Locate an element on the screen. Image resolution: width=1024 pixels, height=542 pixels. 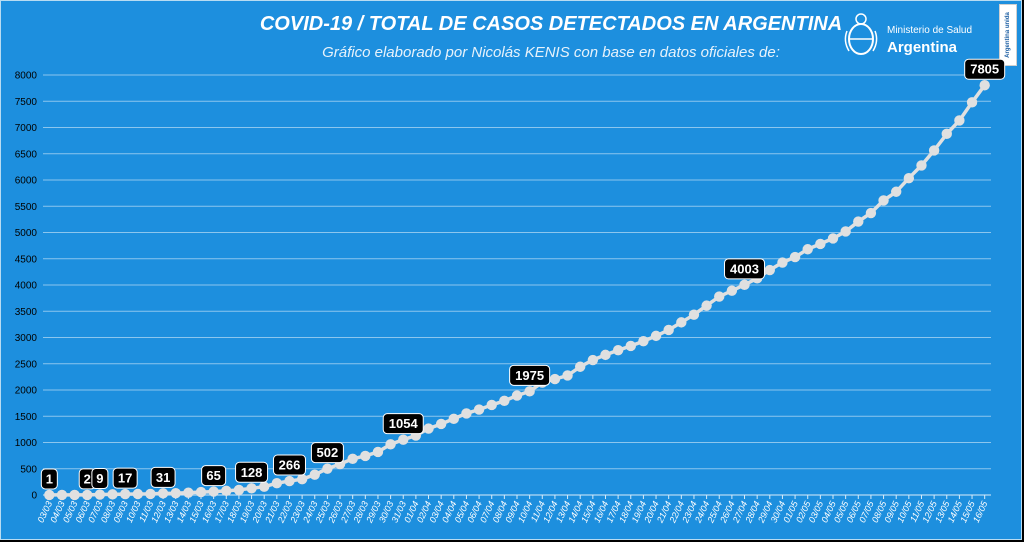
y-tick-label: 5000 is located at coordinates (26, 233).